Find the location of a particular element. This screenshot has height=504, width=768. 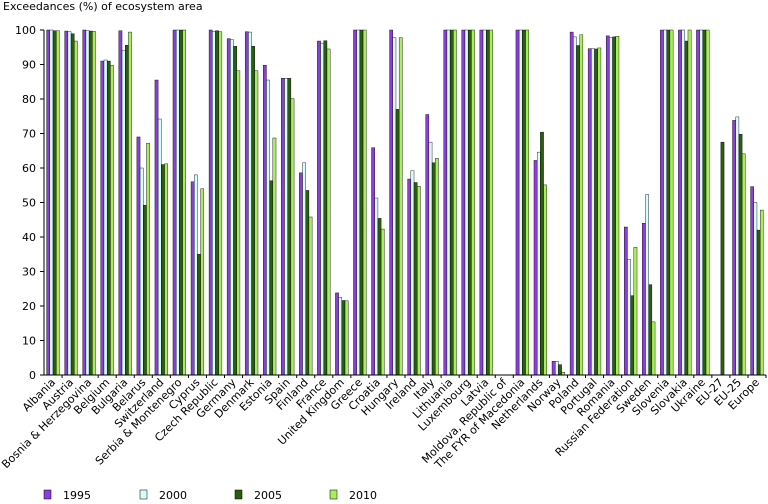

y-axis: 0 10 20 30 40 50 60 70 80 90 100 is located at coordinates (29, 203).